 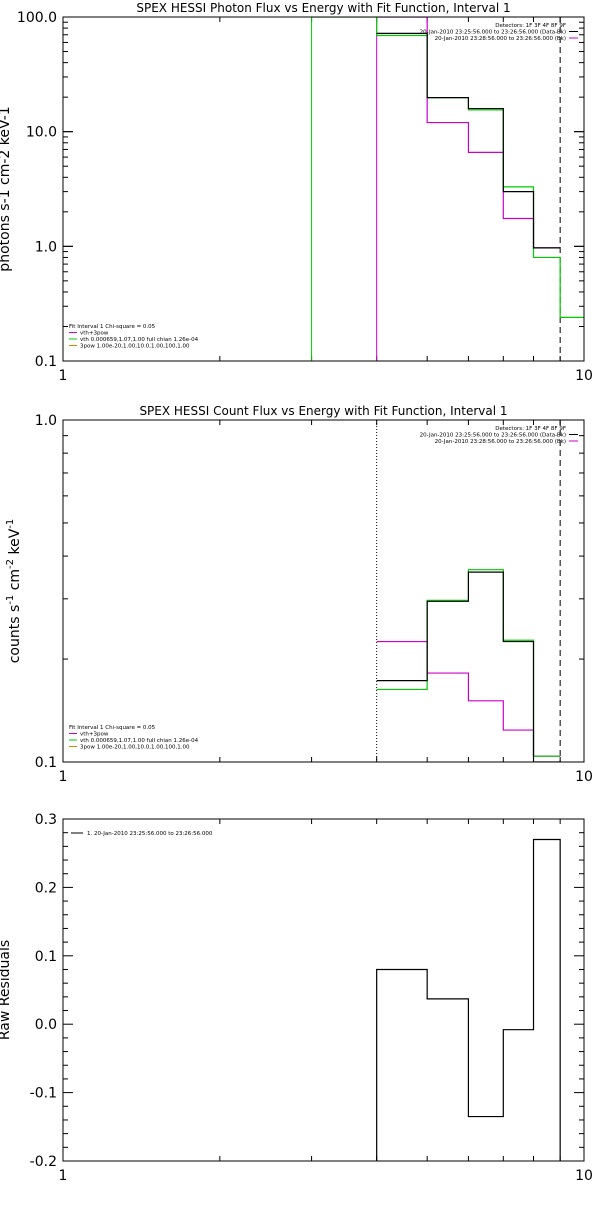 What do you see at coordinates (46, 820) in the screenshot?
I see `y-tick-label: 0.3` at bounding box center [46, 820].